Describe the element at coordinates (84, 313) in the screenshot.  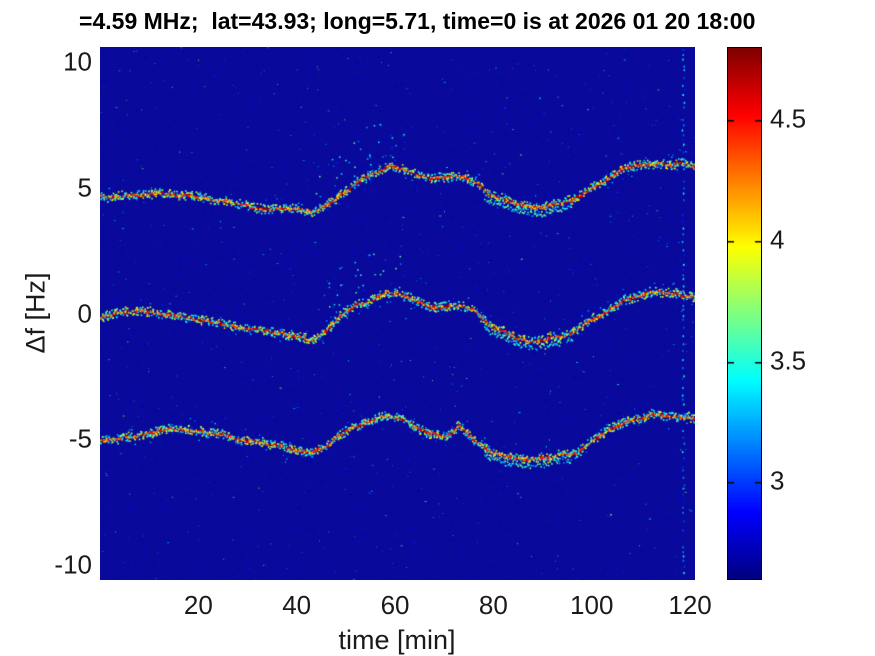
I see `ytick-label: 0` at that location.